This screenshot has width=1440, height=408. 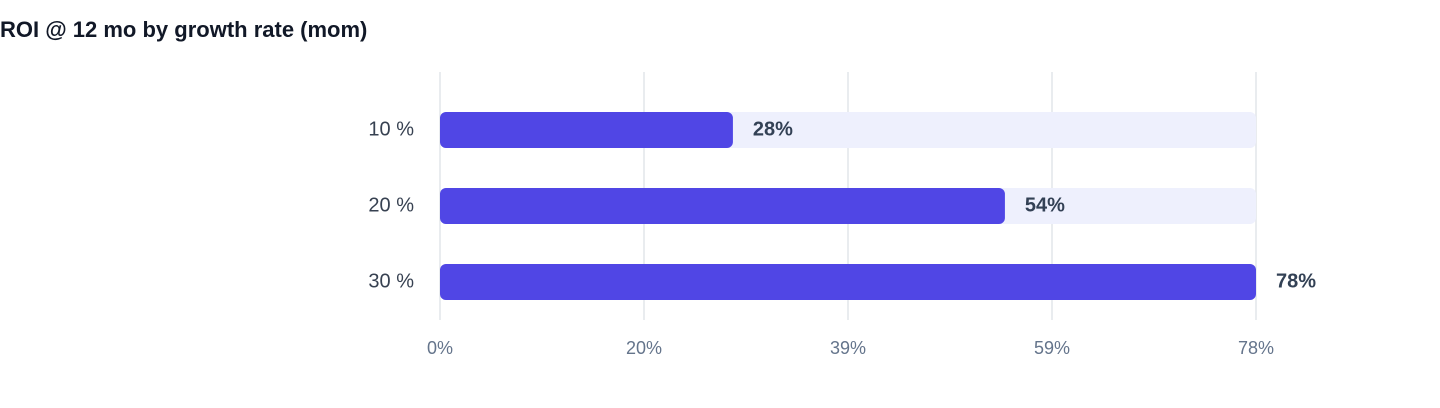 I want to click on x-tick-label: 59%, so click(x=1052, y=348).